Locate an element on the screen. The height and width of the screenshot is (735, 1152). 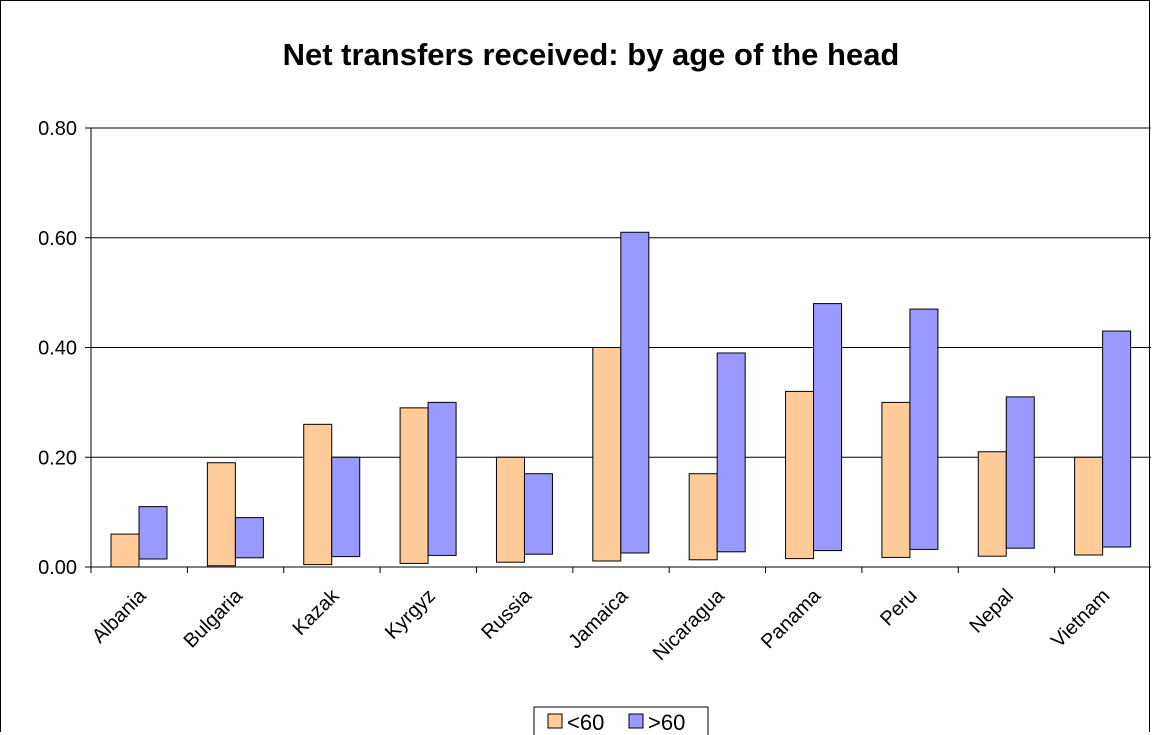
legend-box is located at coordinates (621, 720).